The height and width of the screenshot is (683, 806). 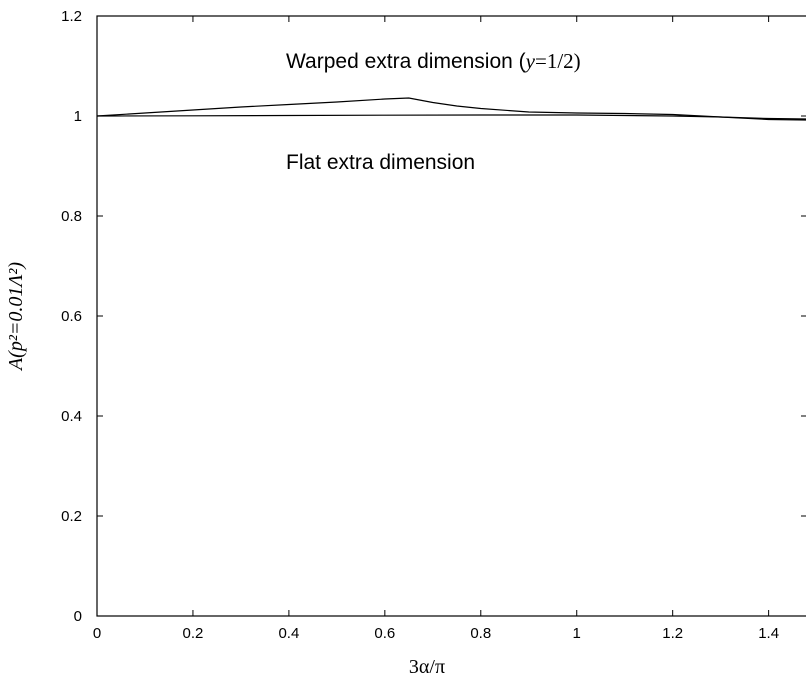 I want to click on y-tick-labels: 0 0.2 0.4 0.6 0.8 1 1.2, so click(x=71, y=316).